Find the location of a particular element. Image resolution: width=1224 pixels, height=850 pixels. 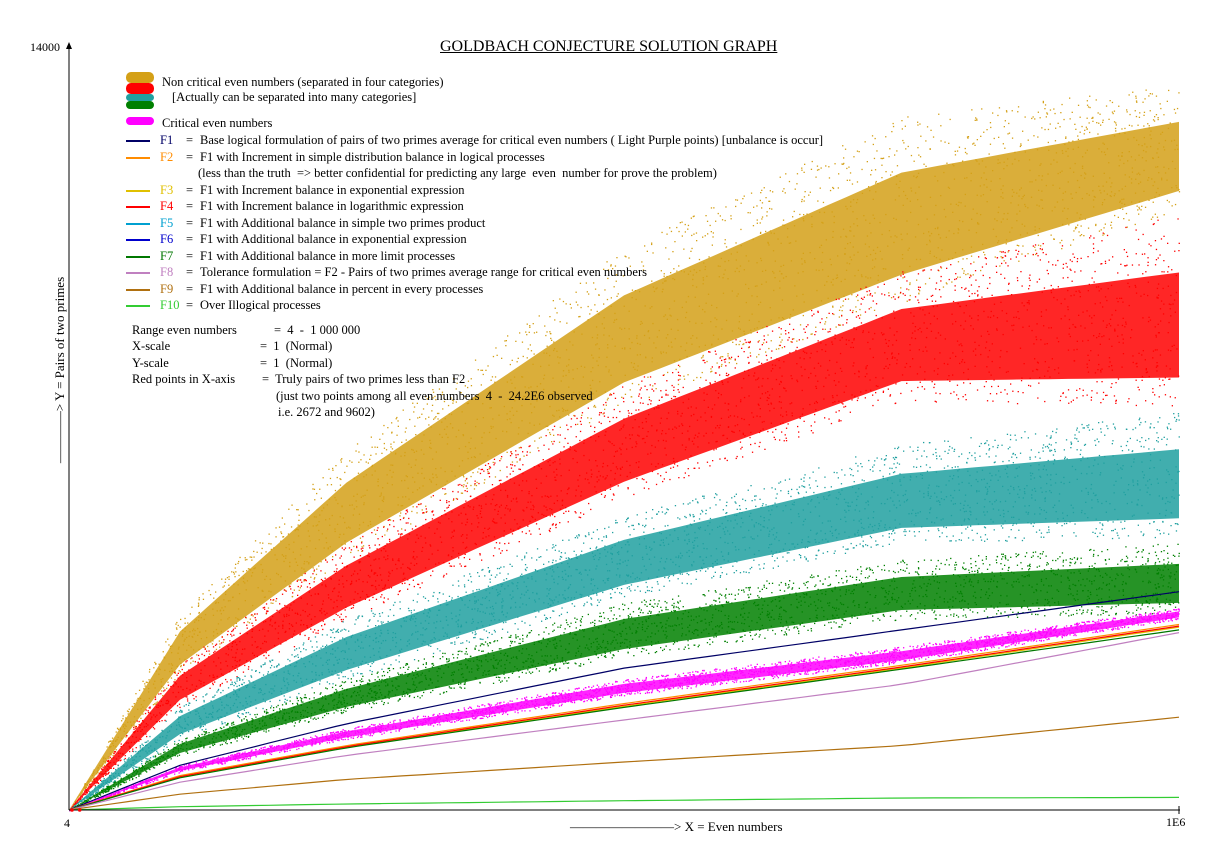

f6-line-icon is located at coordinates (138, 240).